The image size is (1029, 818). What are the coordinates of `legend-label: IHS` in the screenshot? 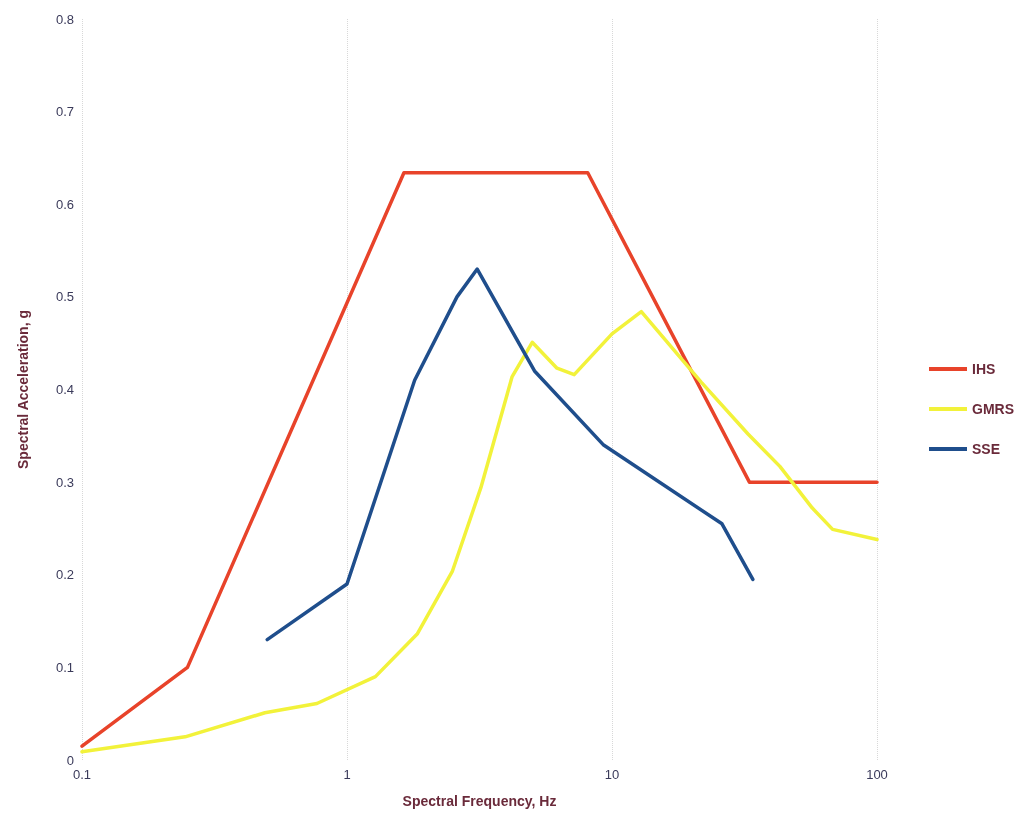 It's located at (984, 369).